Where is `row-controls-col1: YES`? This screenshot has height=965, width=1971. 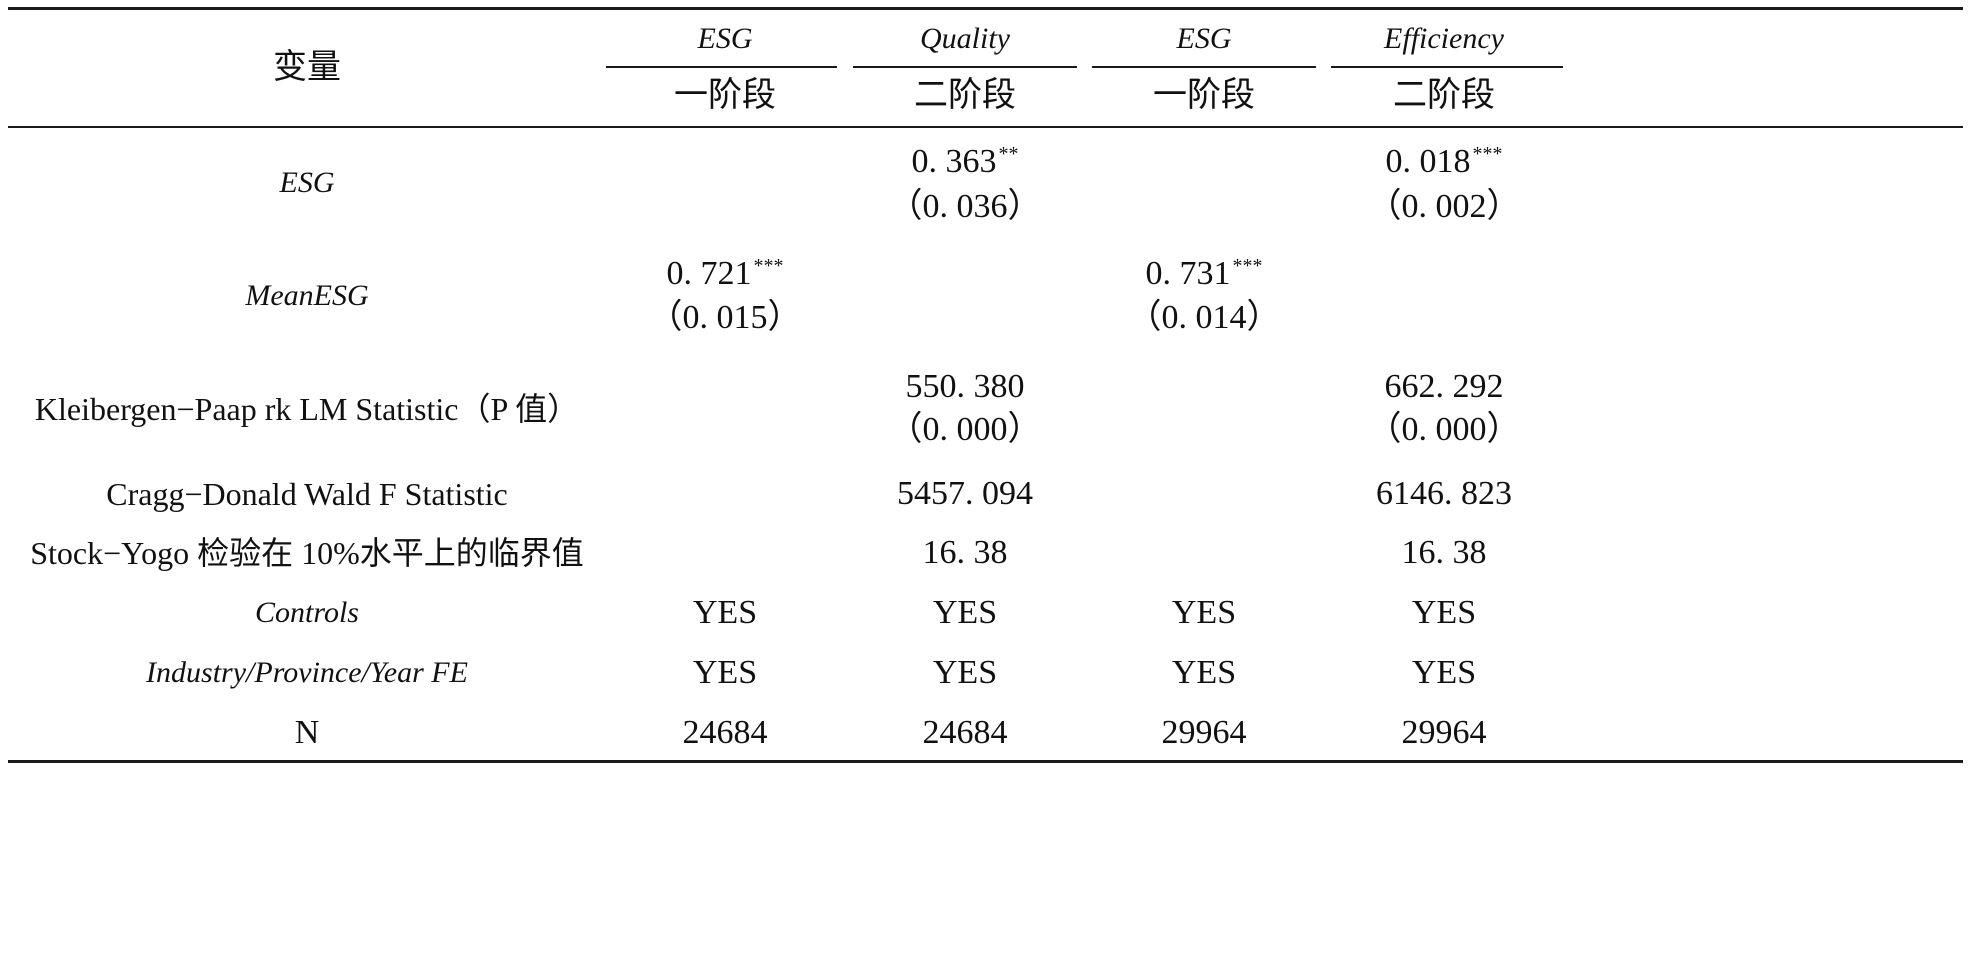
row-controls-col1: YES is located at coordinates (725, 612).